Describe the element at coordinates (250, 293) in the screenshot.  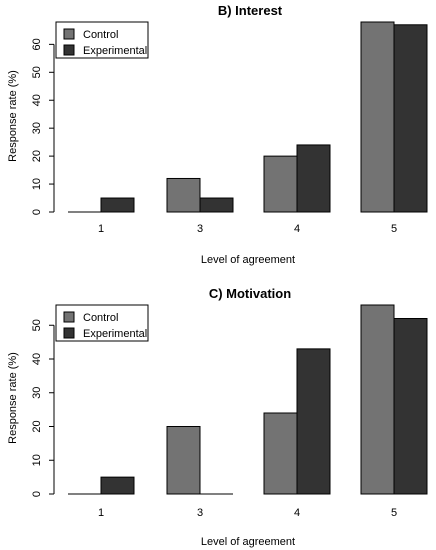
I see `chart-title: C) Motivation` at that location.